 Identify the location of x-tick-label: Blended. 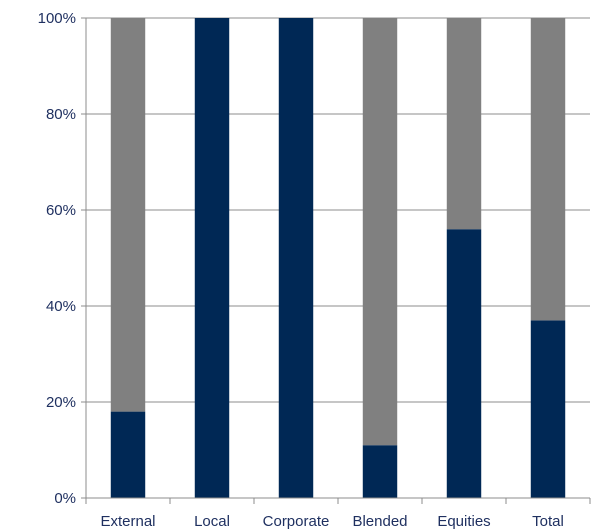
(379, 521).